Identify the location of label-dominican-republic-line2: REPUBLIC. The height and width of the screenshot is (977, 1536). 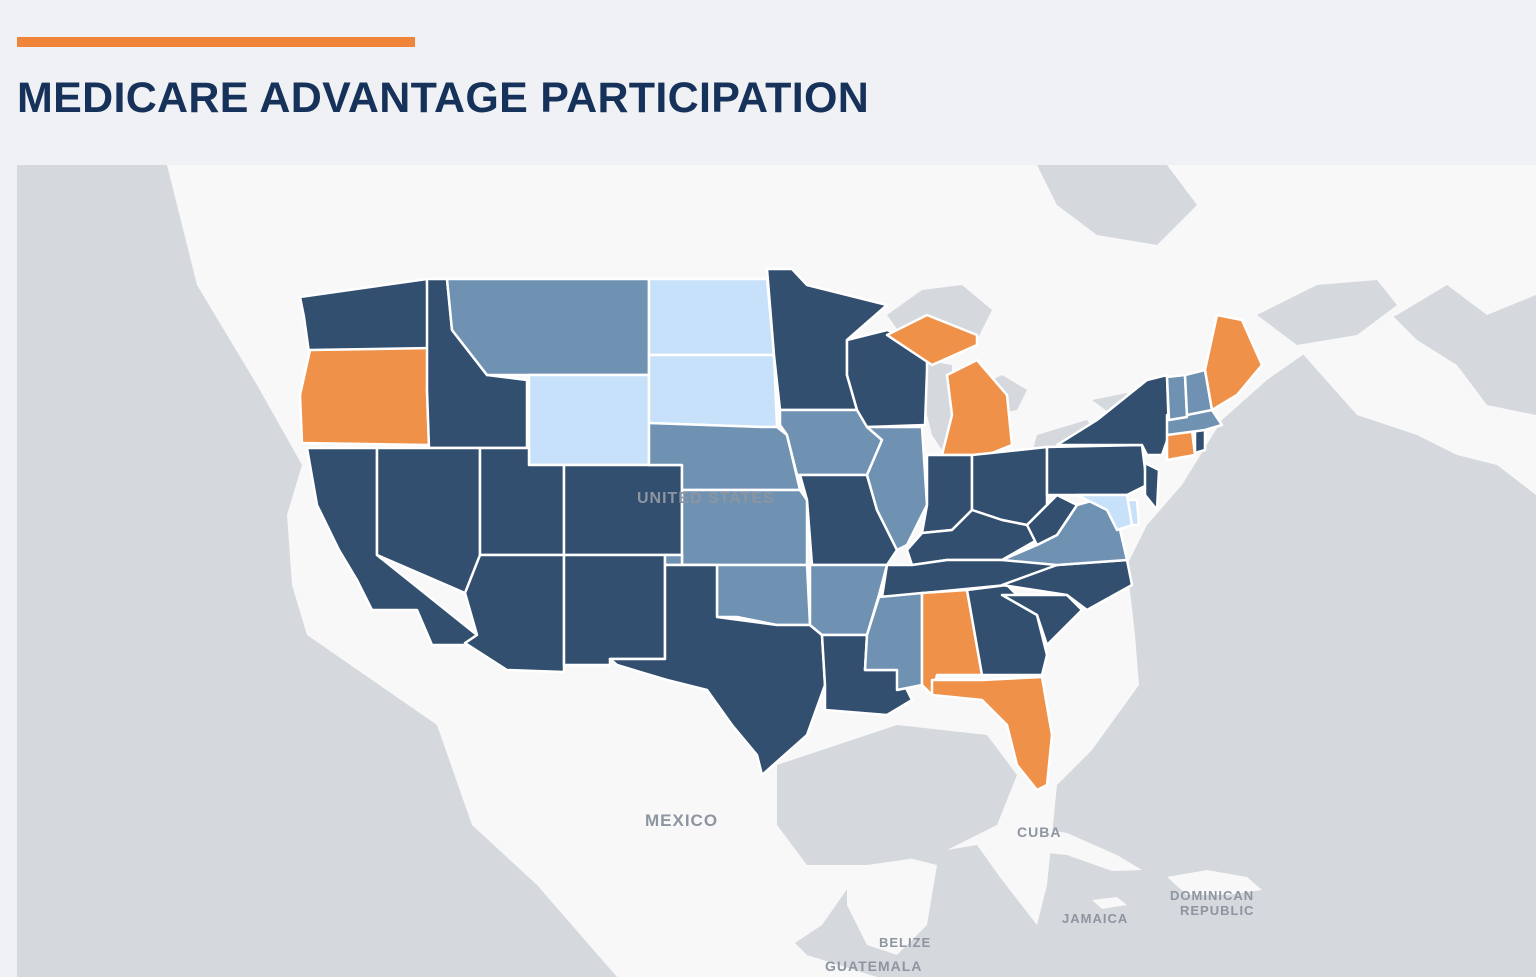
(1217, 910).